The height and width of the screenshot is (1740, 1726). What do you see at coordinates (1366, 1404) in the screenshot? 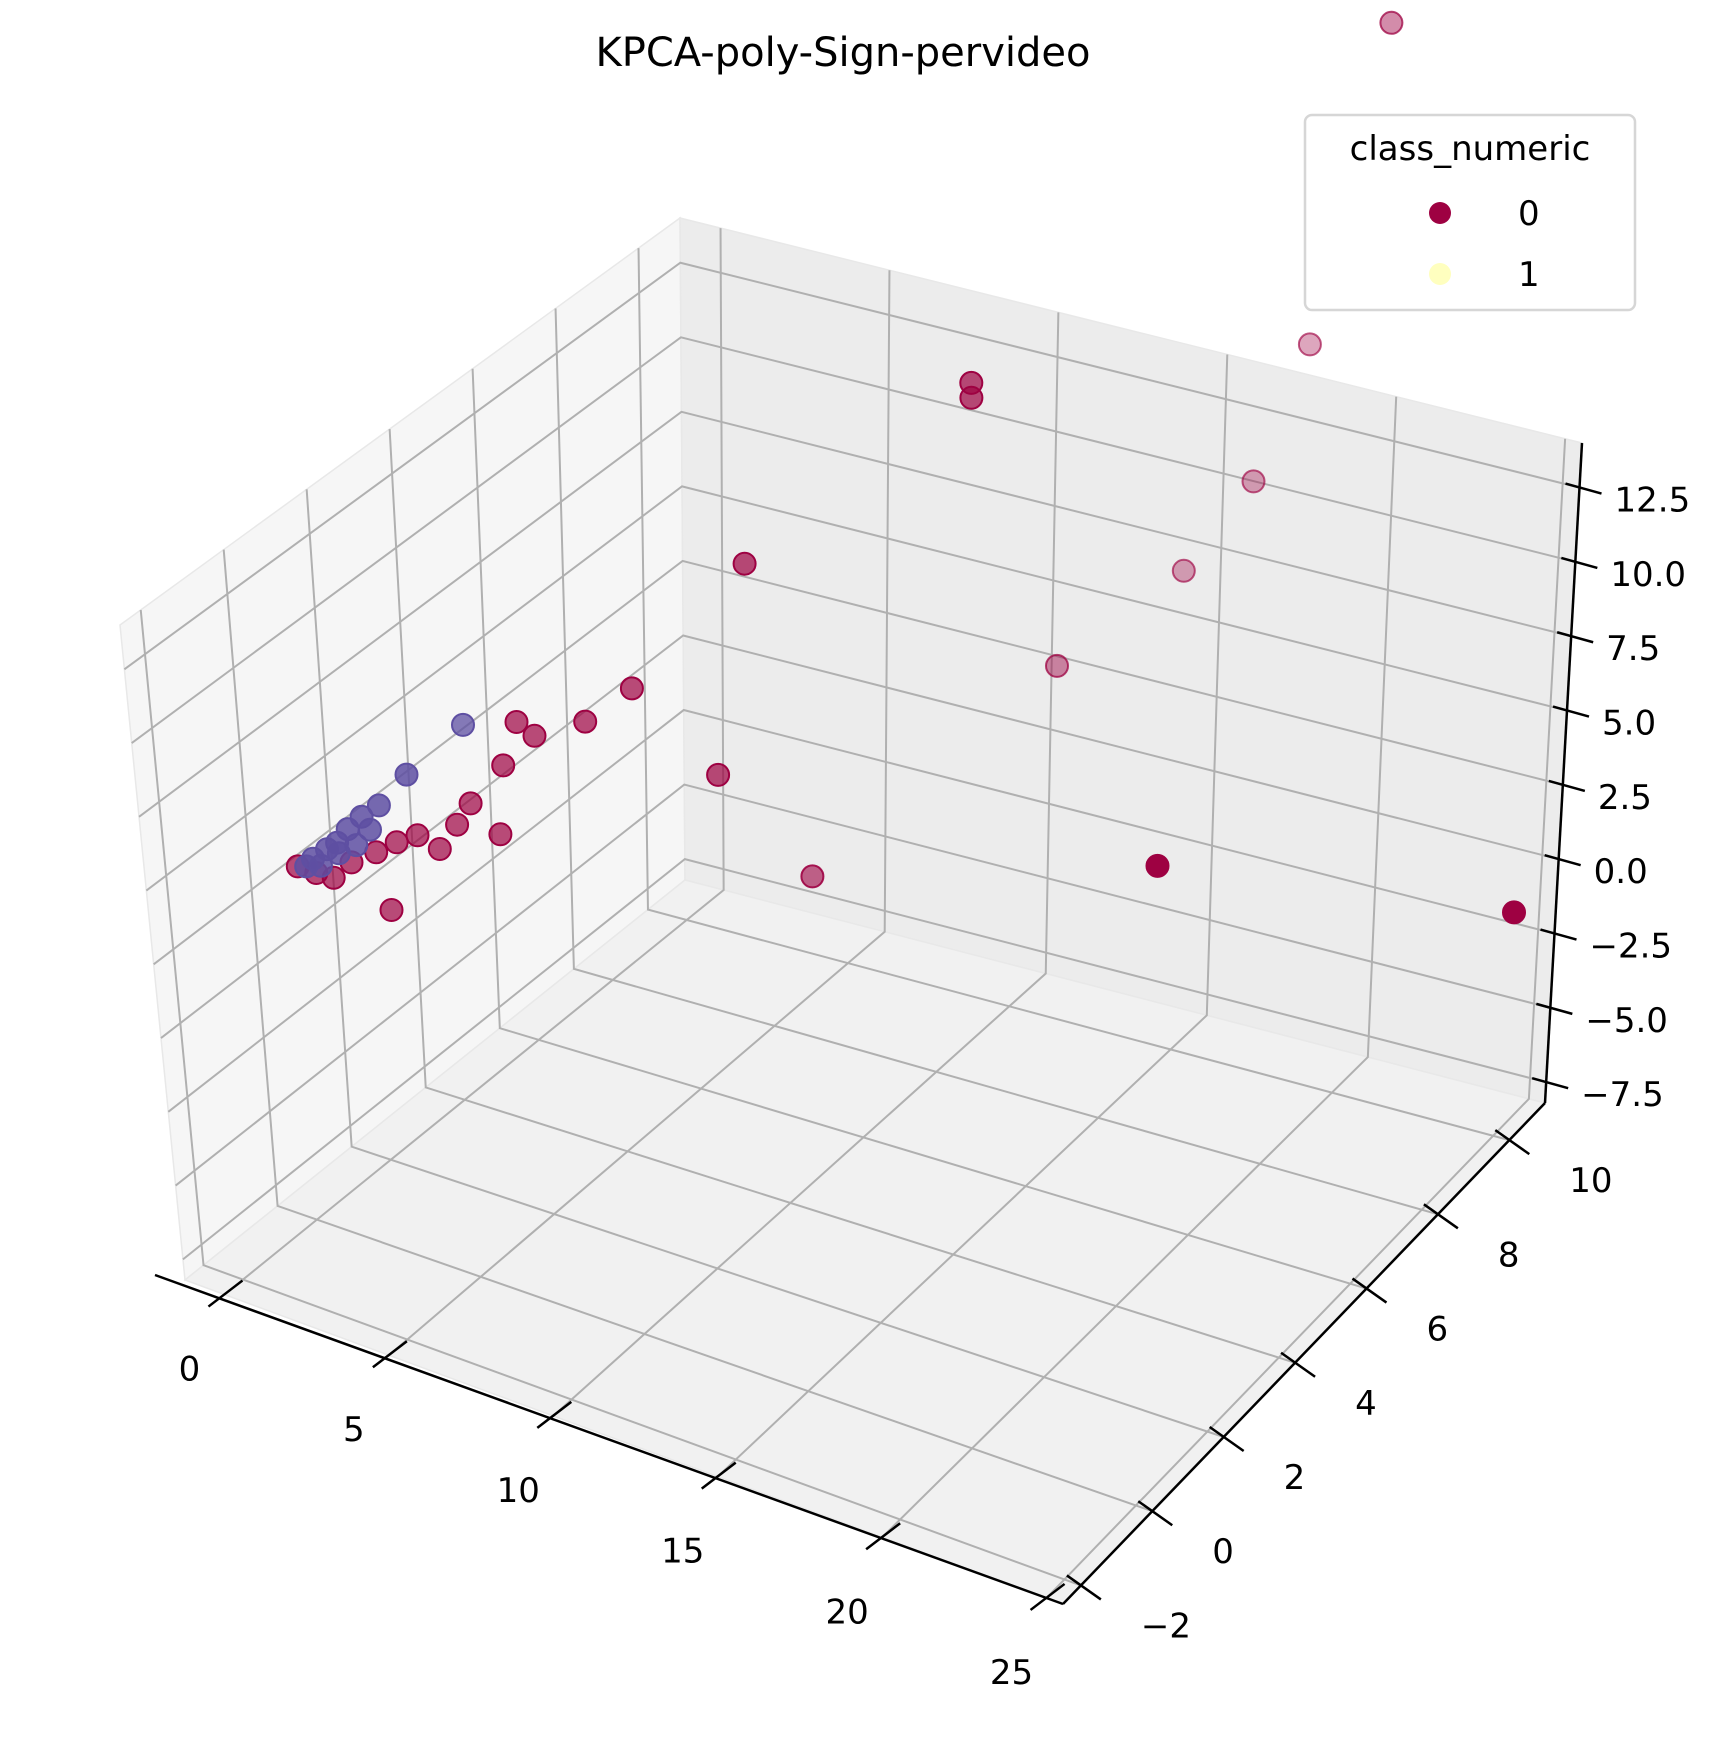
I see `y-tick-label-3: 4` at bounding box center [1366, 1404].